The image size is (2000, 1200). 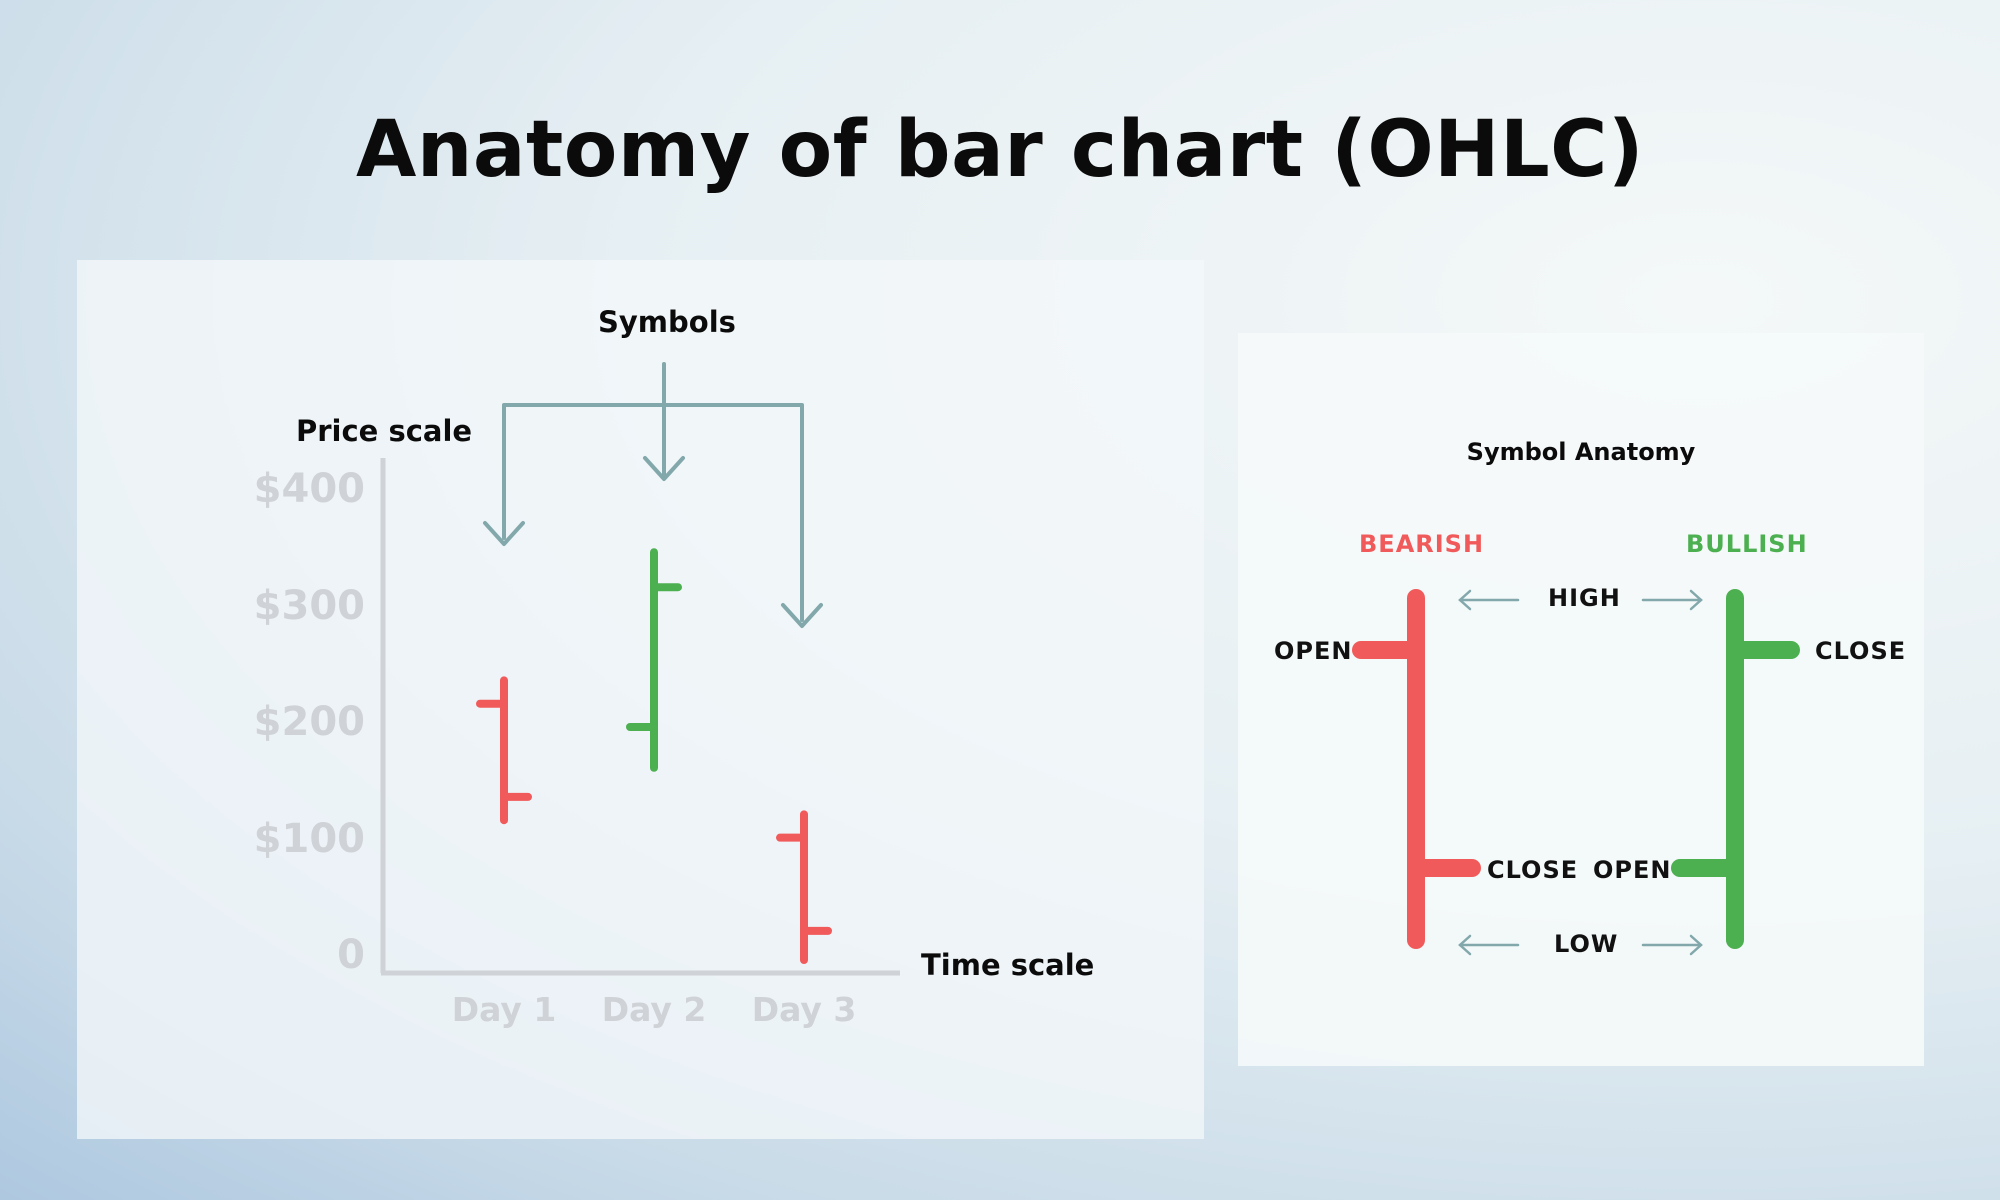 What do you see at coordinates (1747, 544) in the screenshot?
I see `bullish-label: BULLISH` at bounding box center [1747, 544].